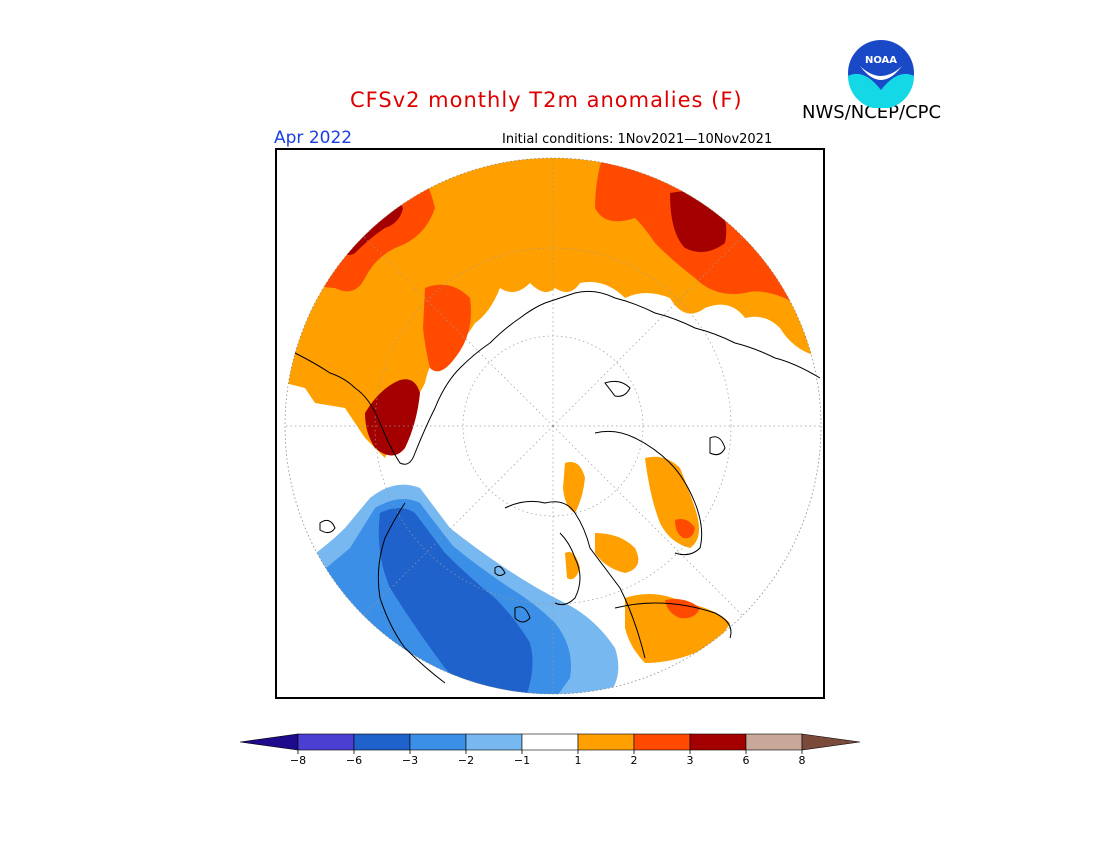 The width and height of the screenshot is (1100, 850). I want to click on svg-text: NOAA, so click(881, 60).